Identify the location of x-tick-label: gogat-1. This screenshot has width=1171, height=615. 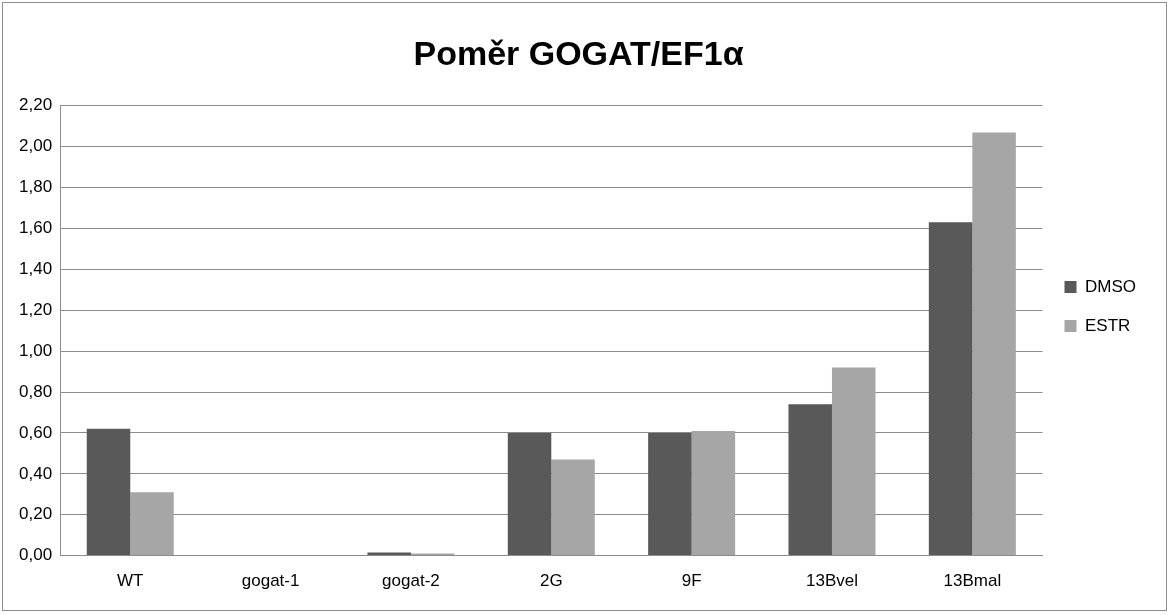
(270, 581).